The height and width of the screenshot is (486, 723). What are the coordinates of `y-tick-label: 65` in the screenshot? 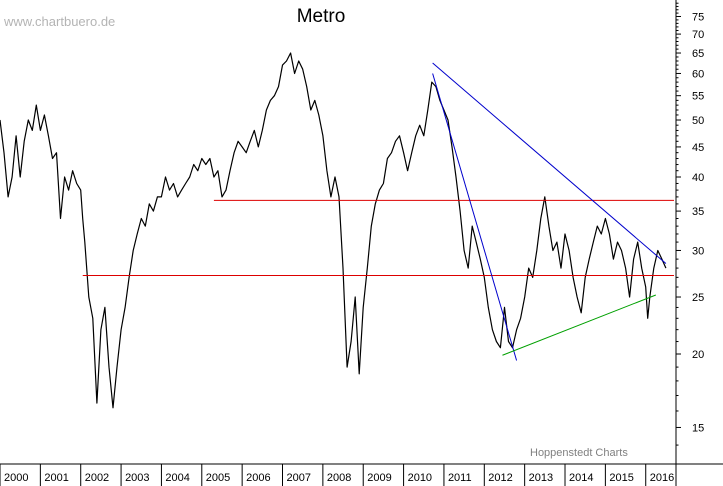 It's located at (698, 54).